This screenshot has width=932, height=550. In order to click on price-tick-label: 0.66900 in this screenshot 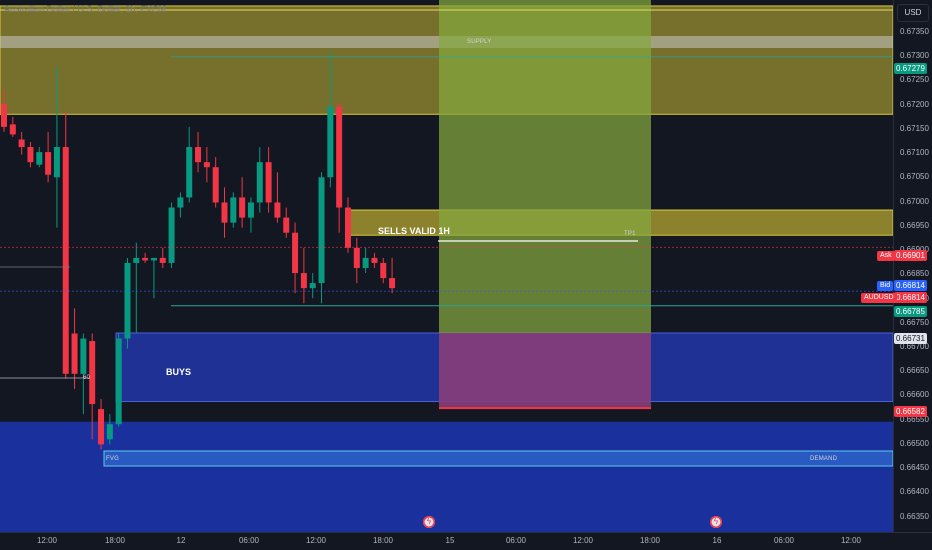, I will do `click(914, 250)`.